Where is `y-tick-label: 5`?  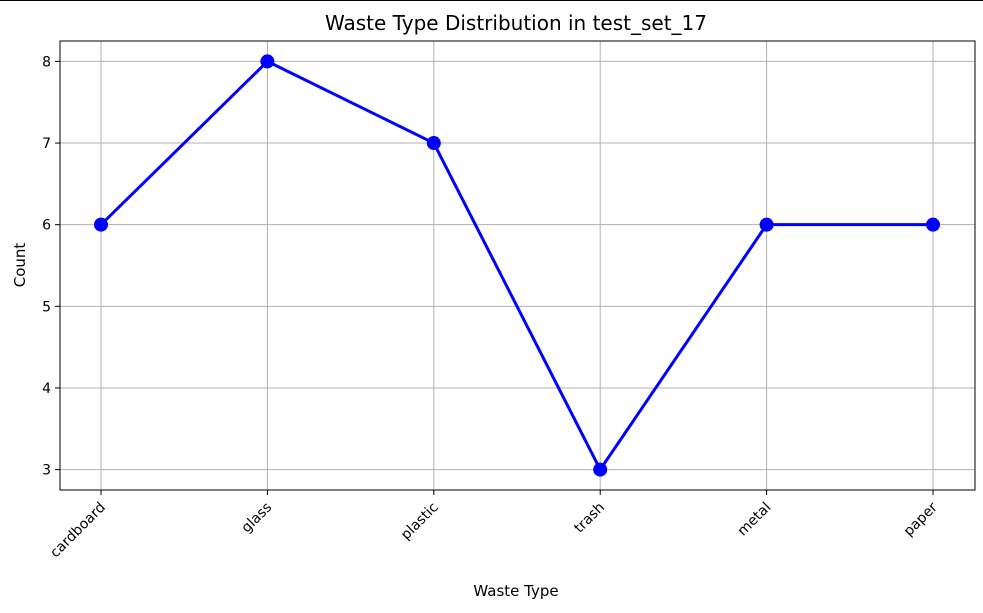 y-tick-label: 5 is located at coordinates (46, 307).